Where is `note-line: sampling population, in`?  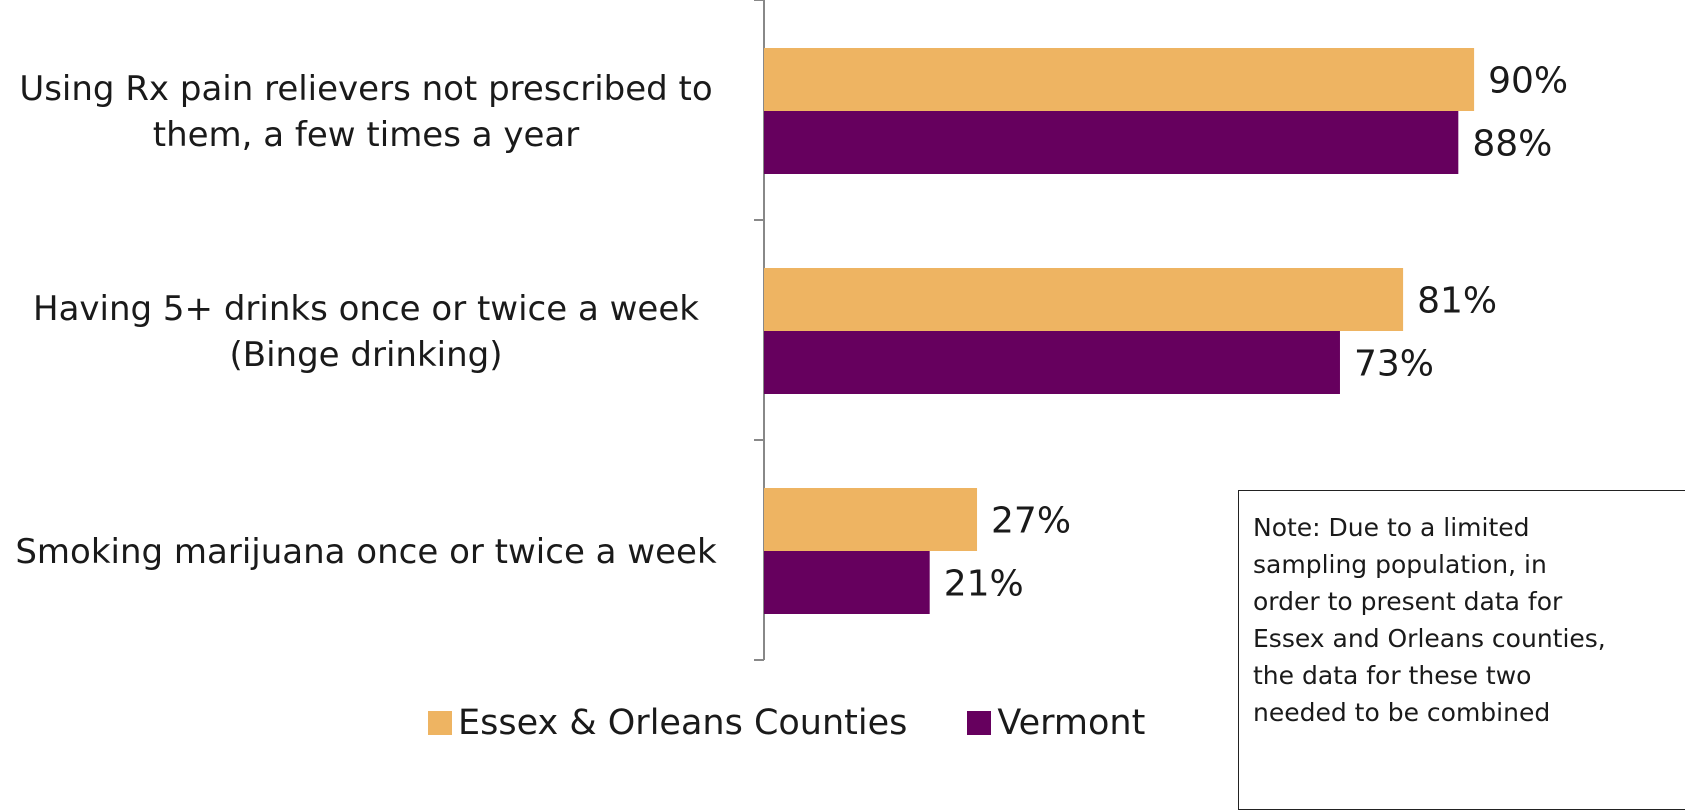 note-line: sampling population, in is located at coordinates (1400, 564).